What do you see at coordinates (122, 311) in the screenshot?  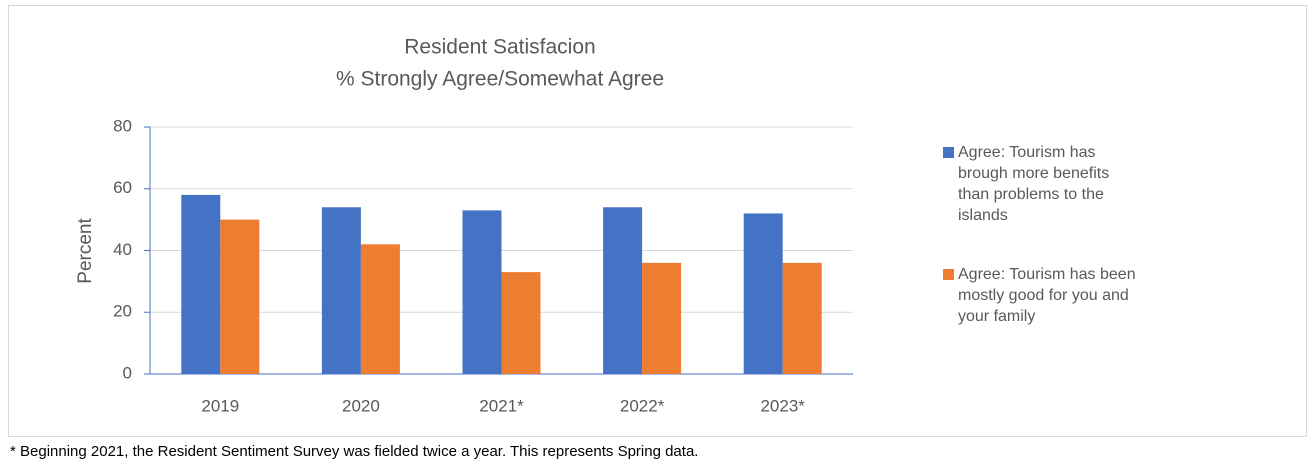 I see `y-tick-label: 20` at bounding box center [122, 311].